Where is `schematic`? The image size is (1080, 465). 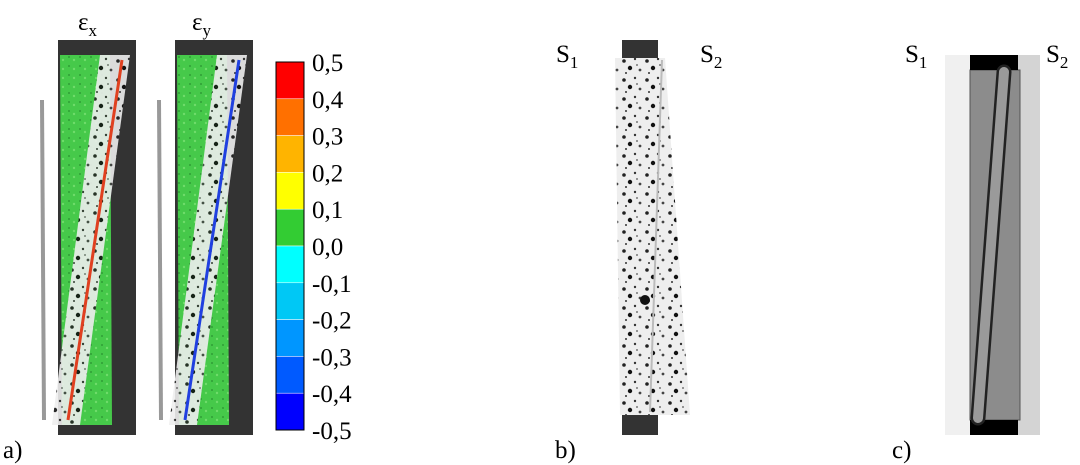 schematic is located at coordinates (992, 245).